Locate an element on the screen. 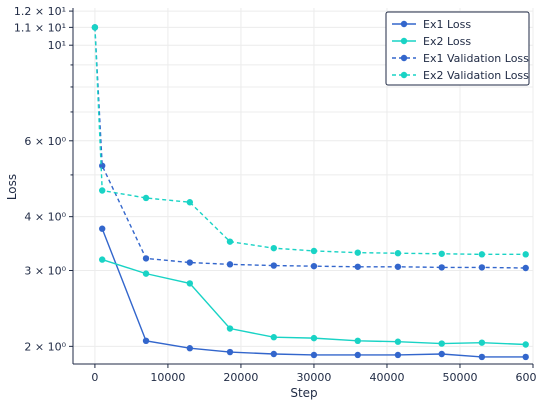 This screenshot has width=536, height=402. y-tick-label: 4 × 10⁰ is located at coordinates (45, 217).